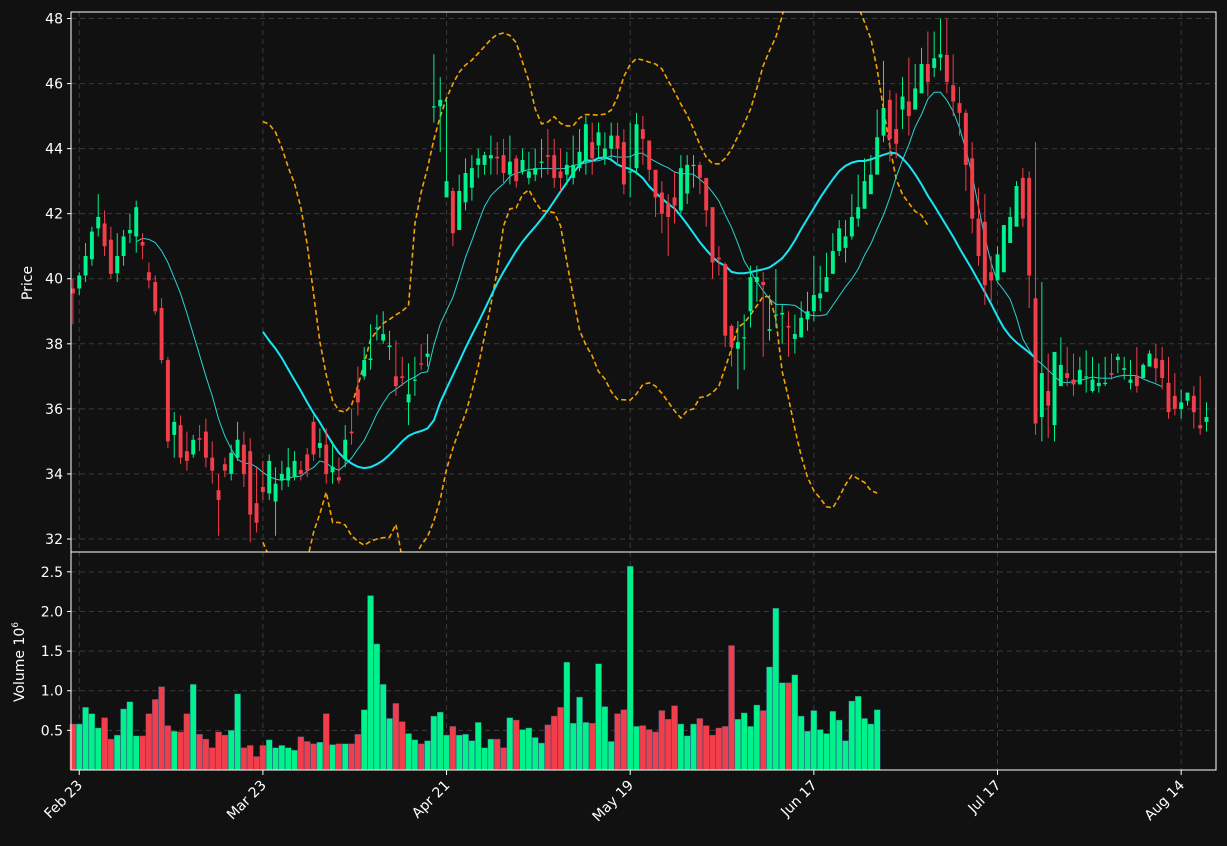  Describe the element at coordinates (52, 731) in the screenshot. I see `volume-tick-label: 0.5` at that location.